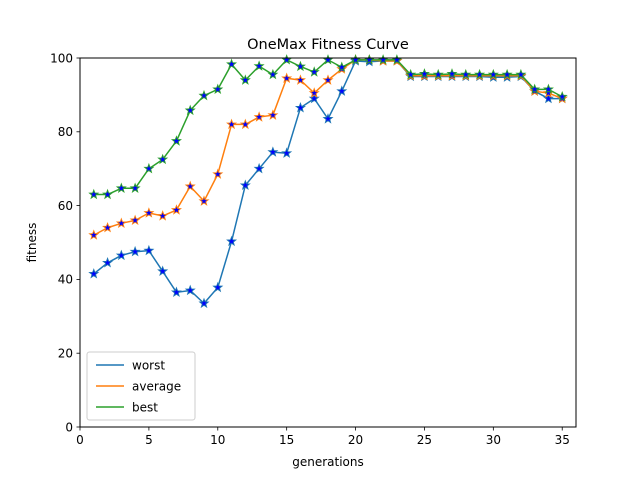  I want to click on y-tick-label: 100, so click(61, 58).